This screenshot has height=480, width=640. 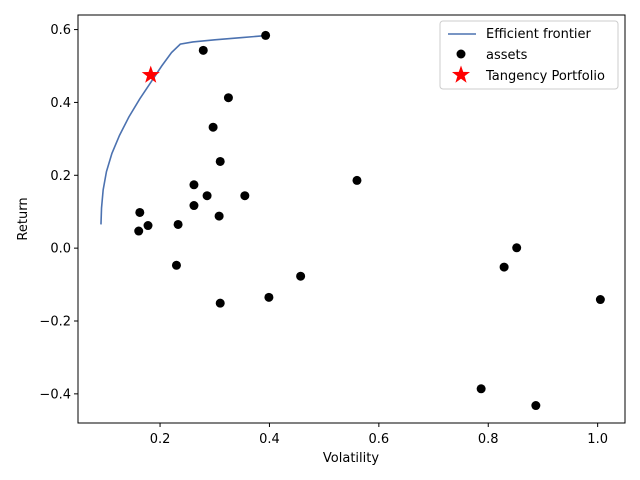 I want to click on y-axis-label: Return, so click(x=23, y=218).